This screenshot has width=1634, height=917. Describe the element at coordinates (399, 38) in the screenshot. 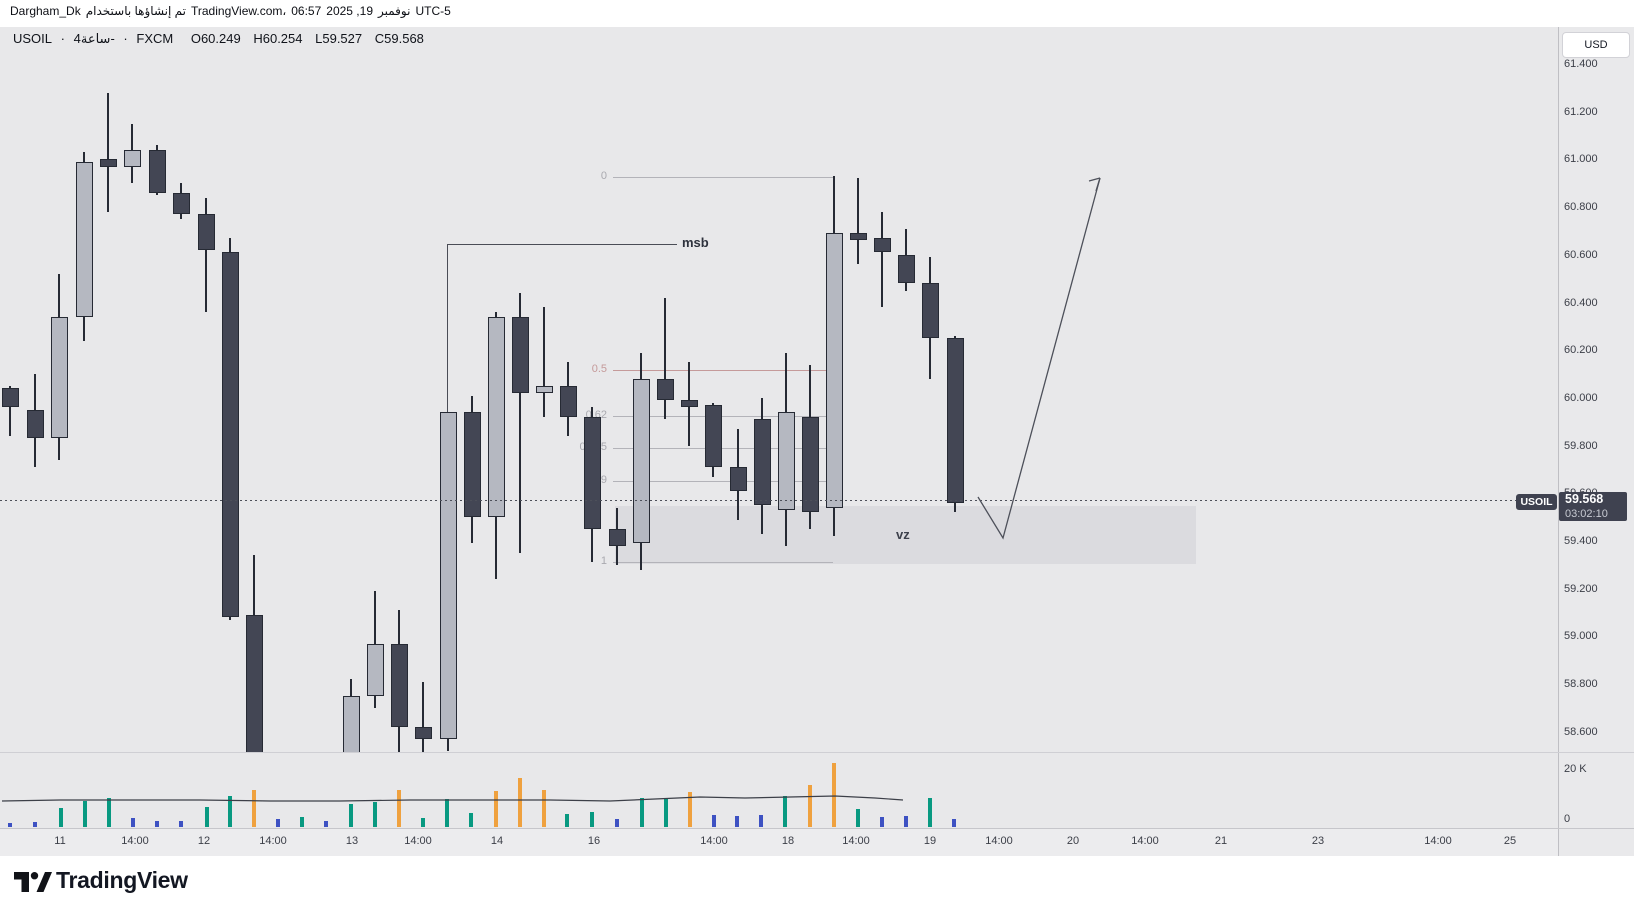

I see `ohlc-close: C59.568` at that location.